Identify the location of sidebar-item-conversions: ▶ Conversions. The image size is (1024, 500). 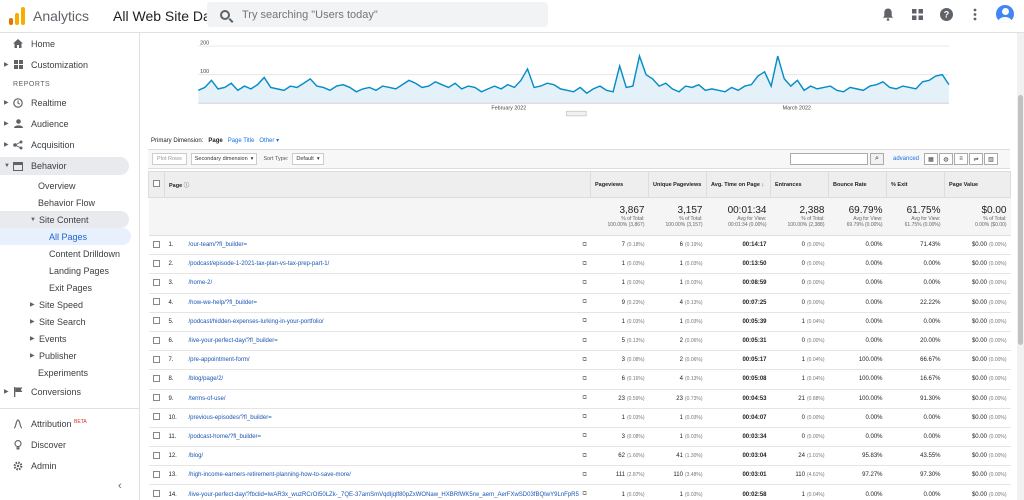
(69, 391).